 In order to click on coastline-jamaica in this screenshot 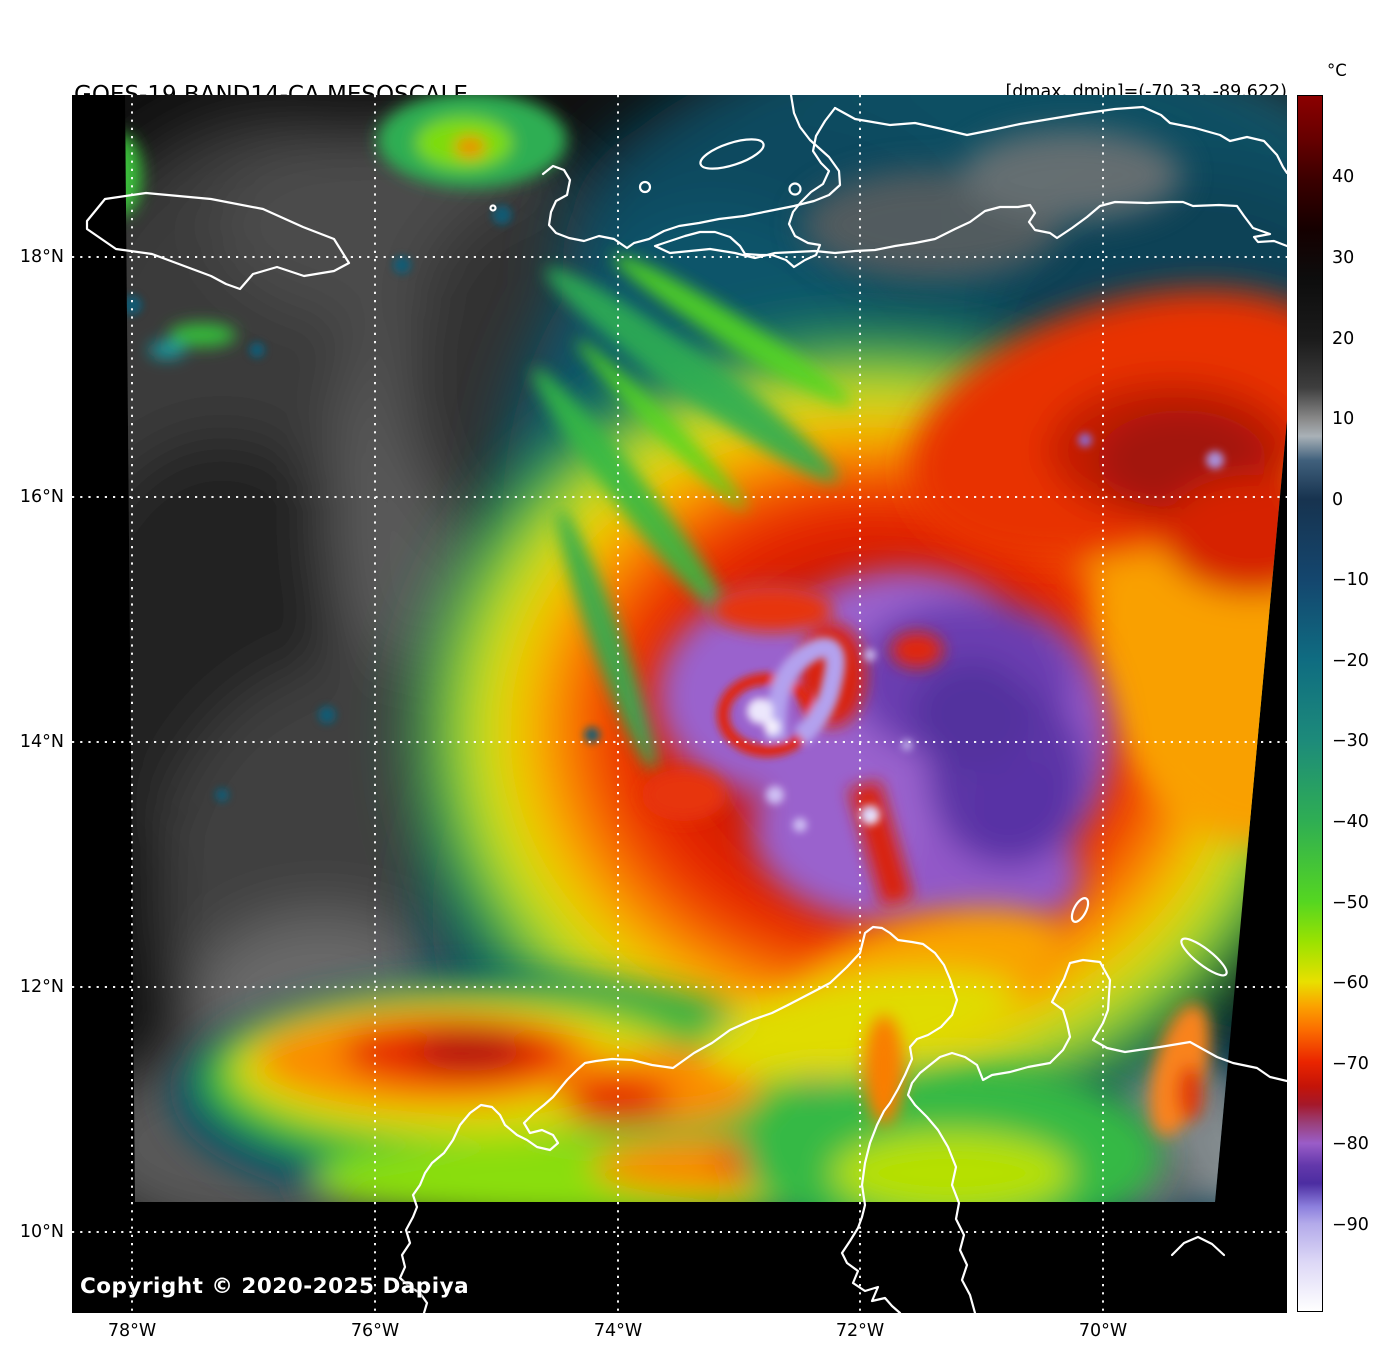, I will do `click(218, 241)`.